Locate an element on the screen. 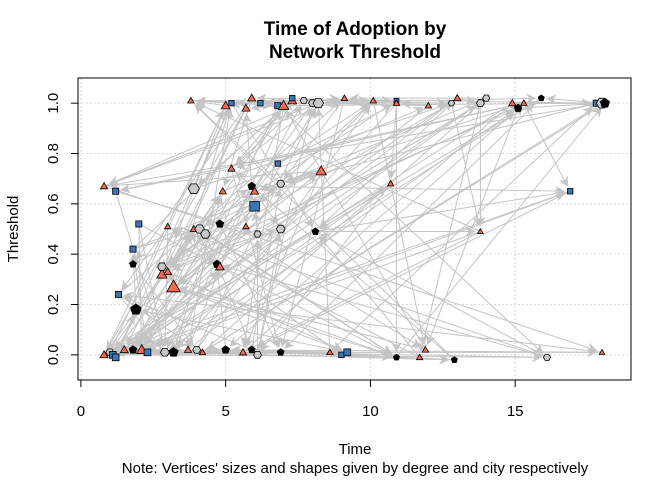 The height and width of the screenshot is (480, 672). chart-title-line-2: Network Threshold is located at coordinates (355, 52).